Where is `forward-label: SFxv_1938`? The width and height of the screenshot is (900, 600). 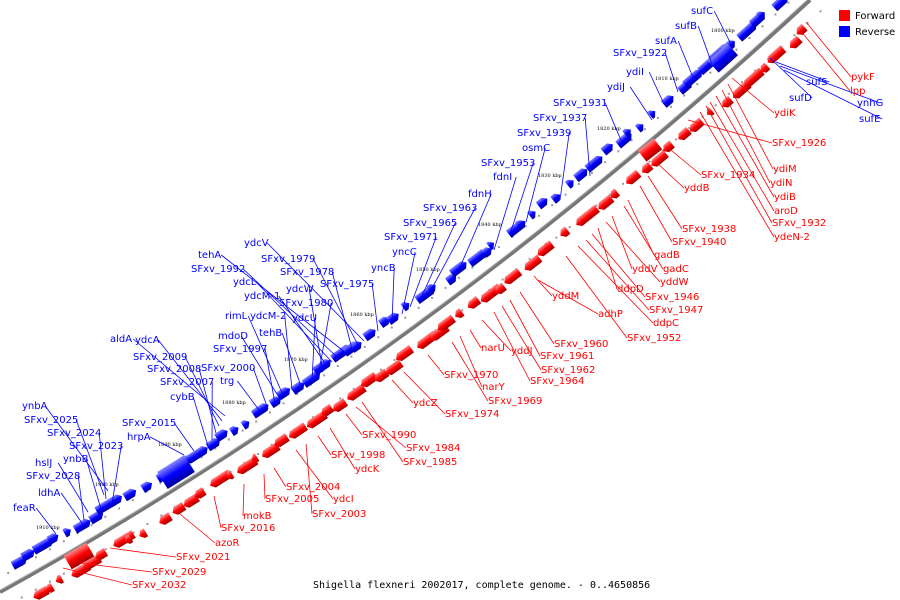 forward-label: SFxv_1938 is located at coordinates (709, 229).